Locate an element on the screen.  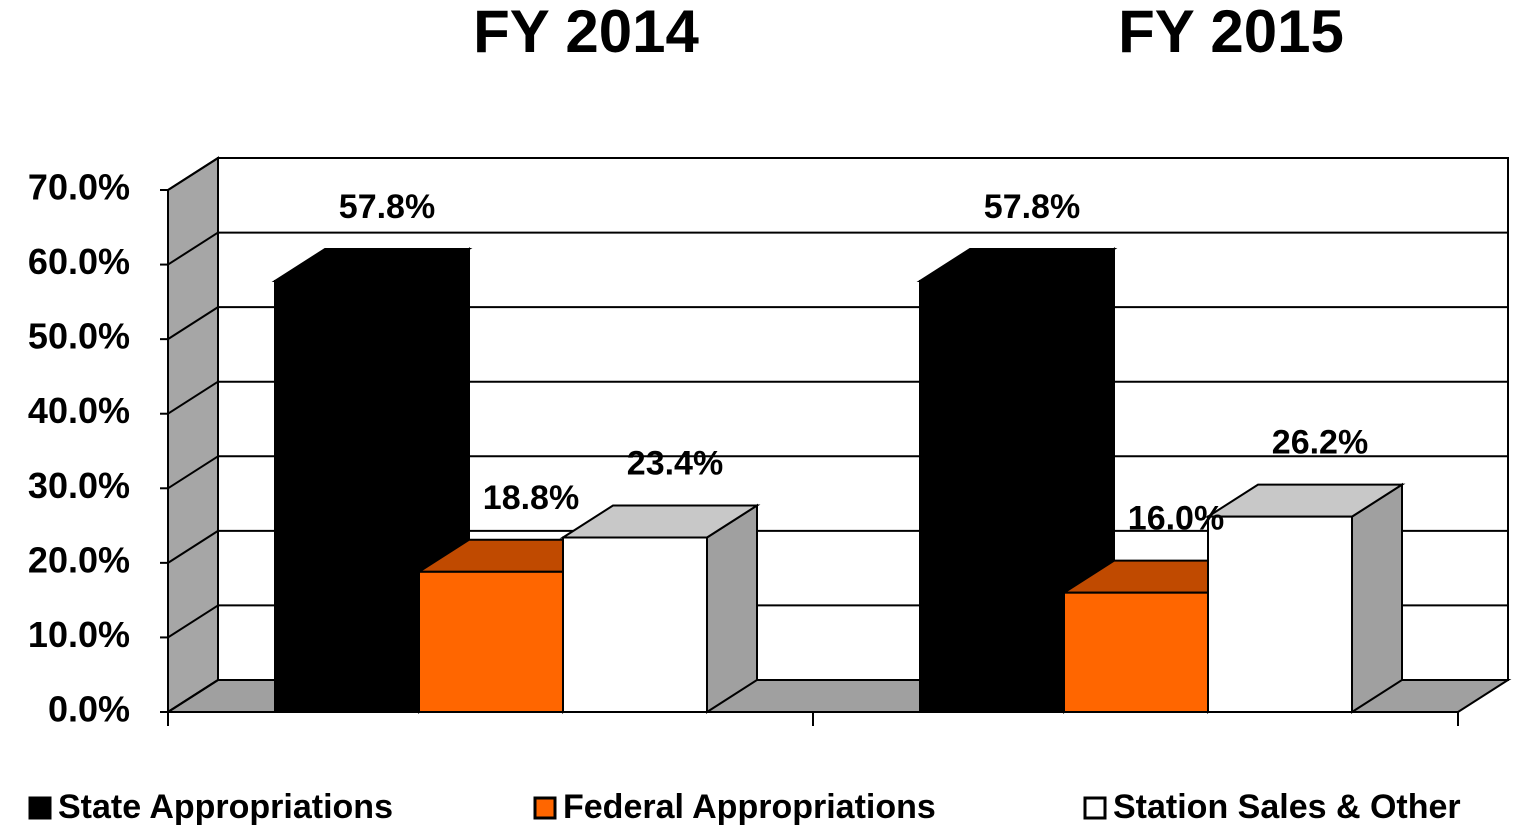
y-tick-label: 0.0% is located at coordinates (89, 709).